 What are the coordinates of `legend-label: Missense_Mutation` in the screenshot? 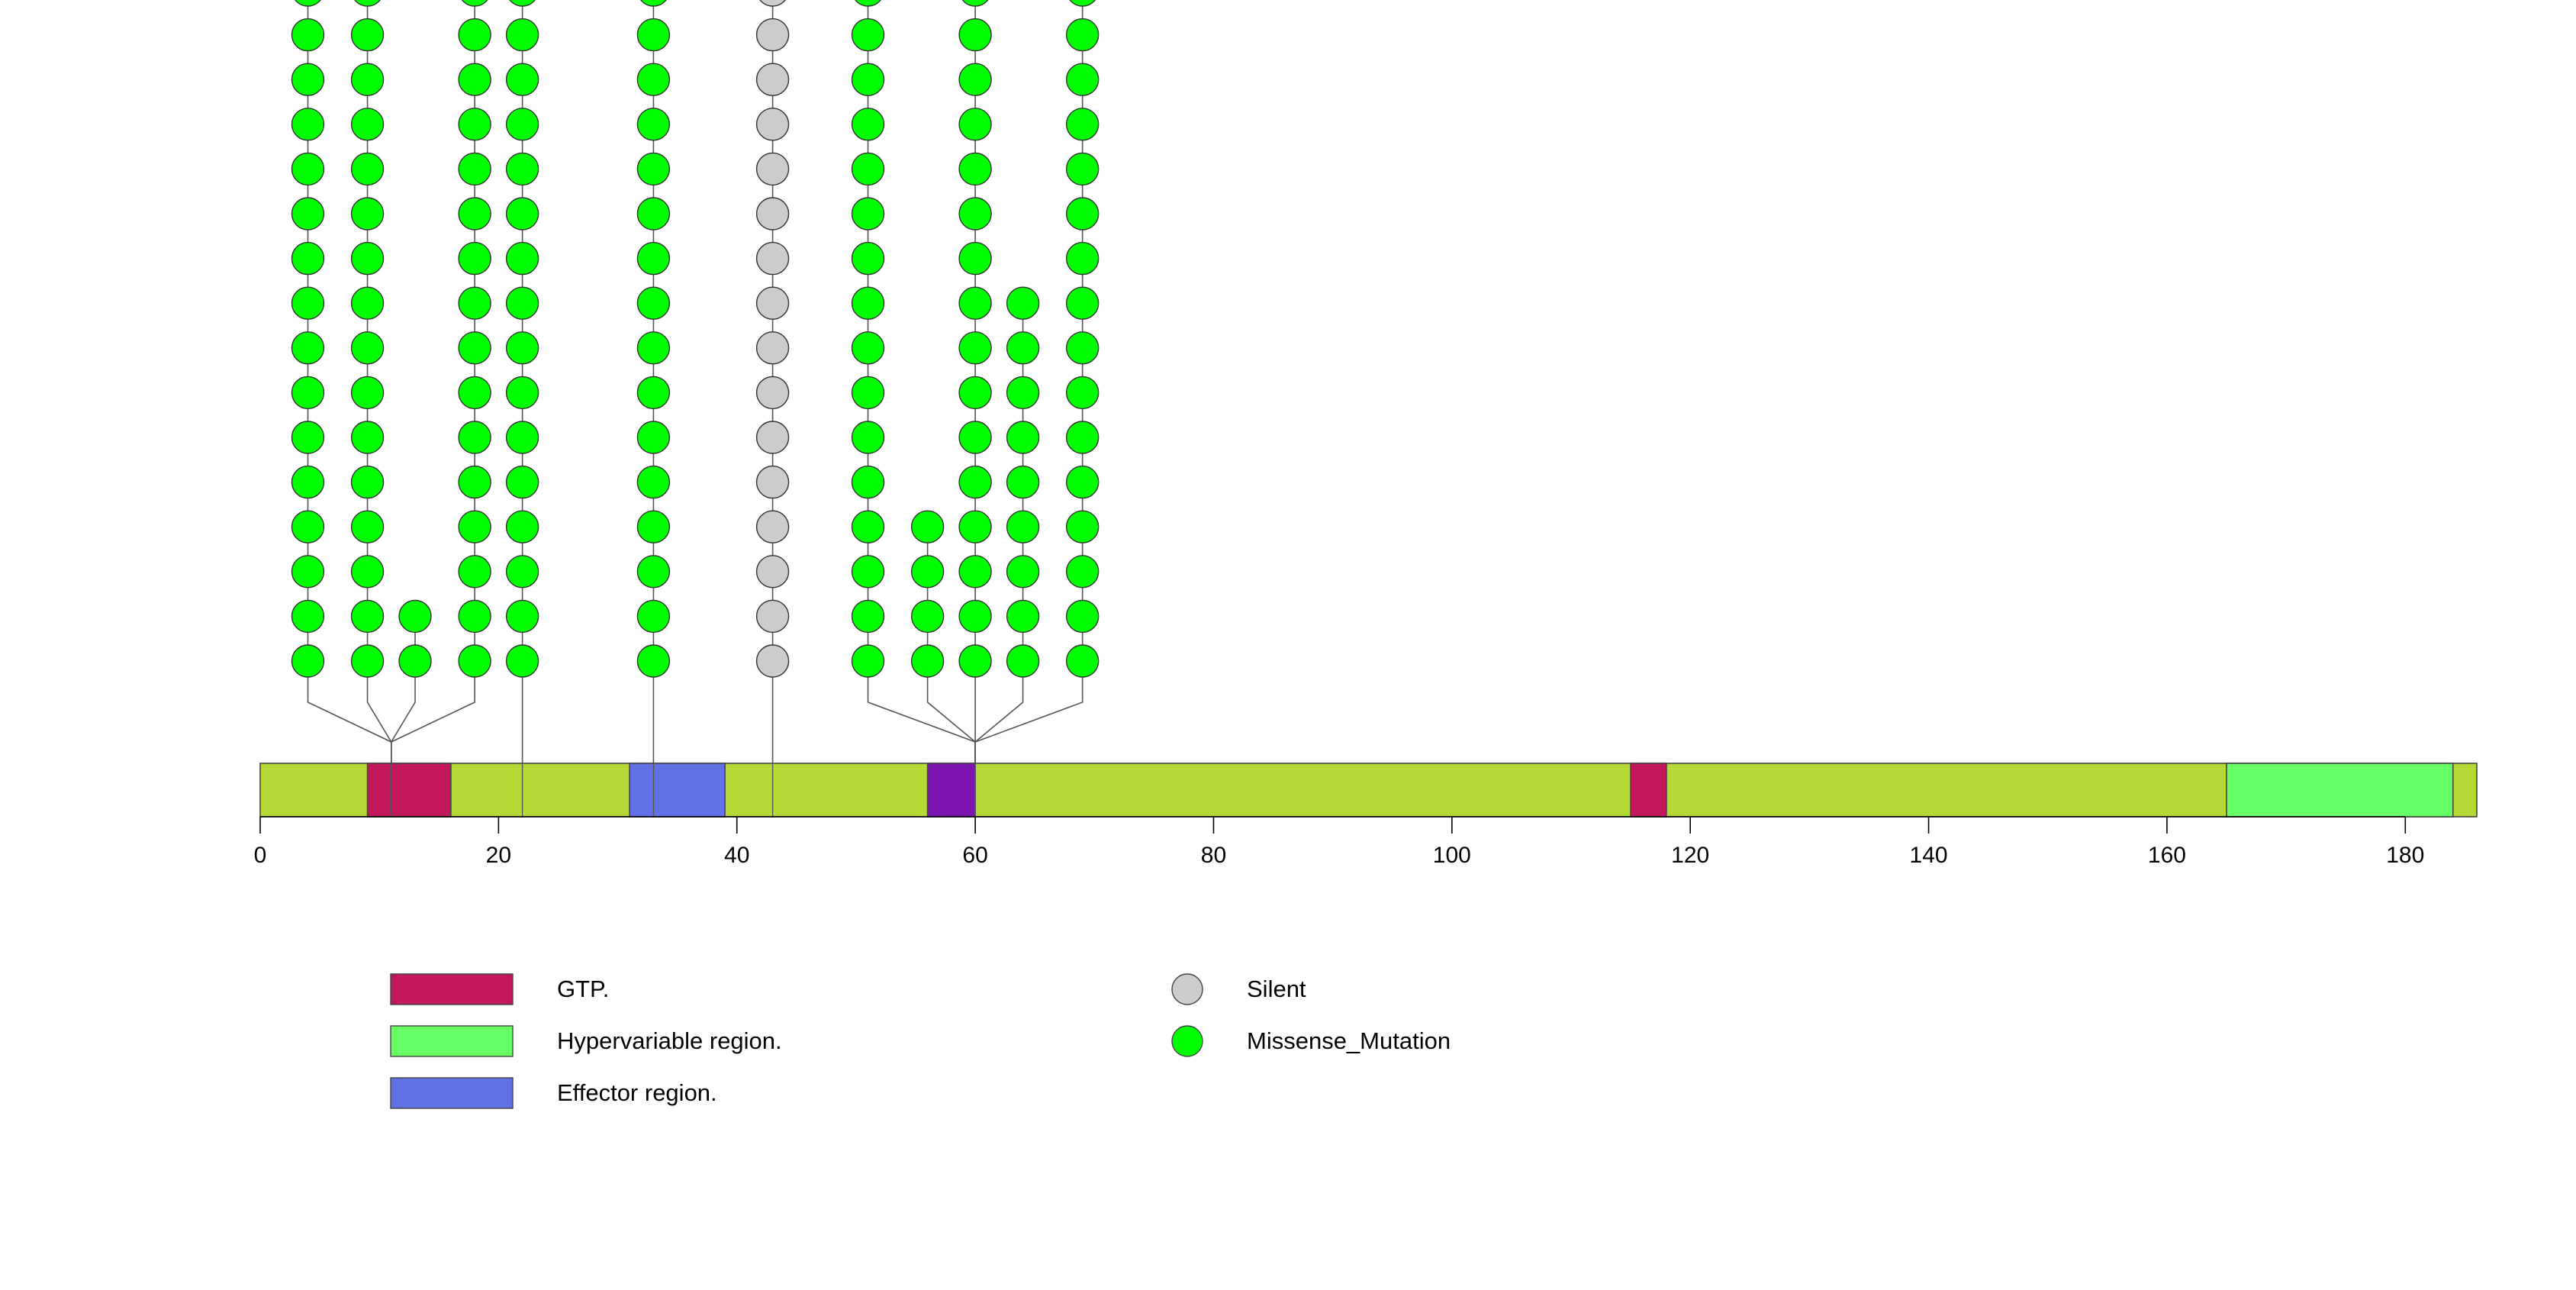 It's located at (1349, 1040).